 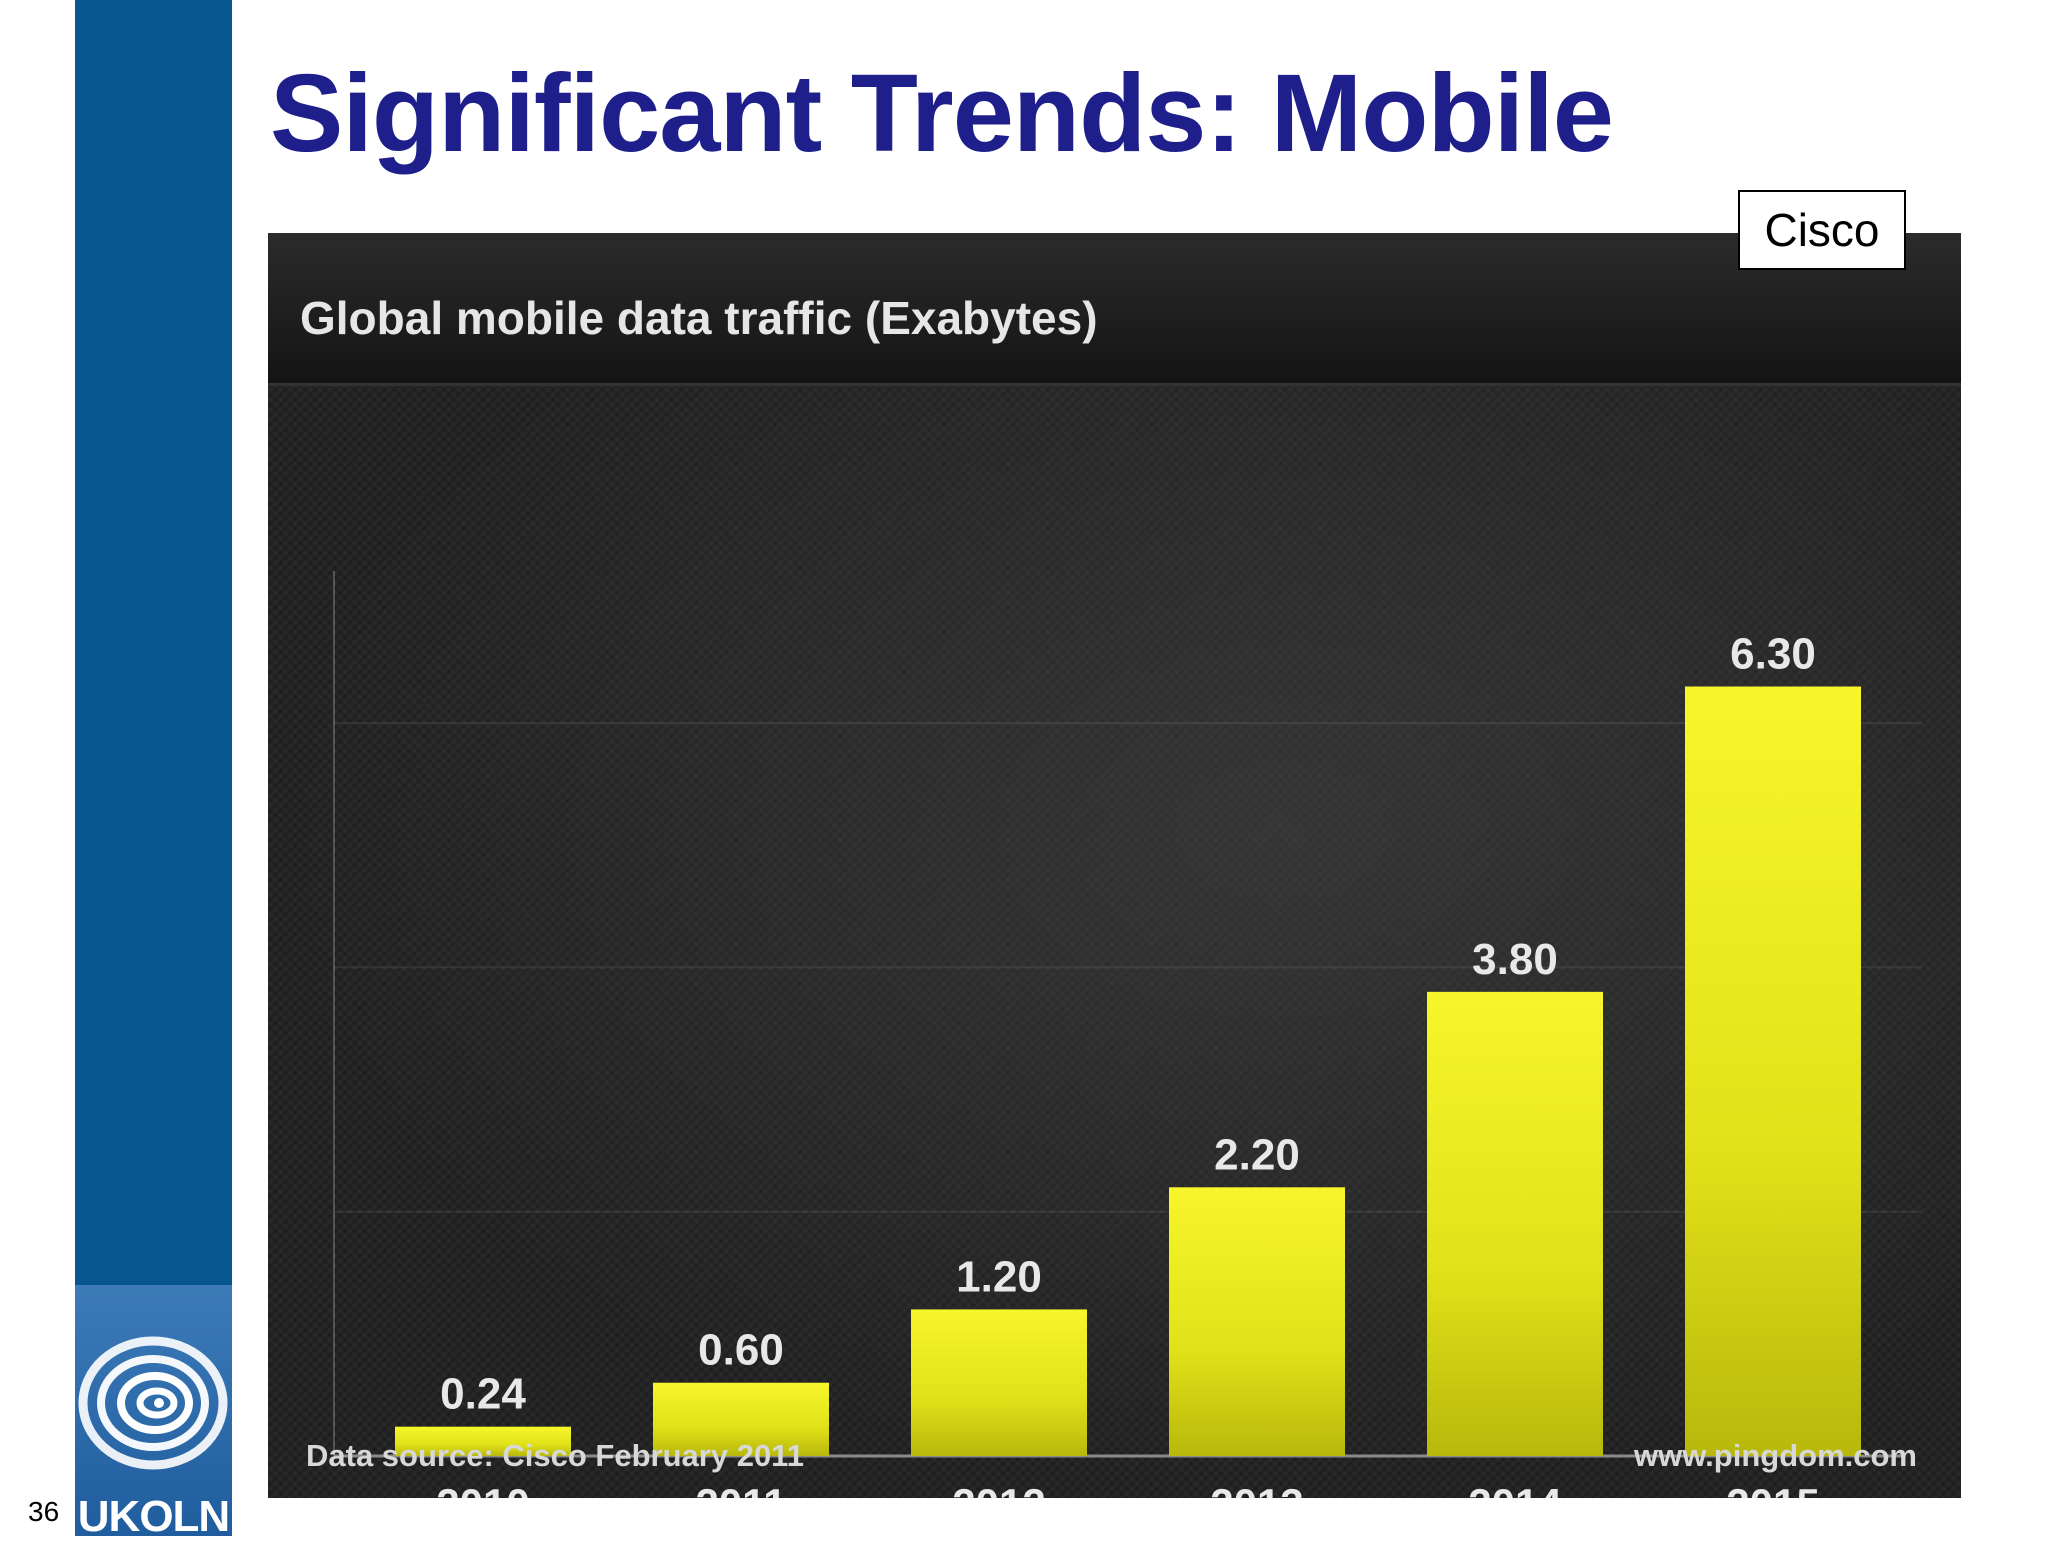 I want to click on sidebar-band, so click(x=153, y=768).